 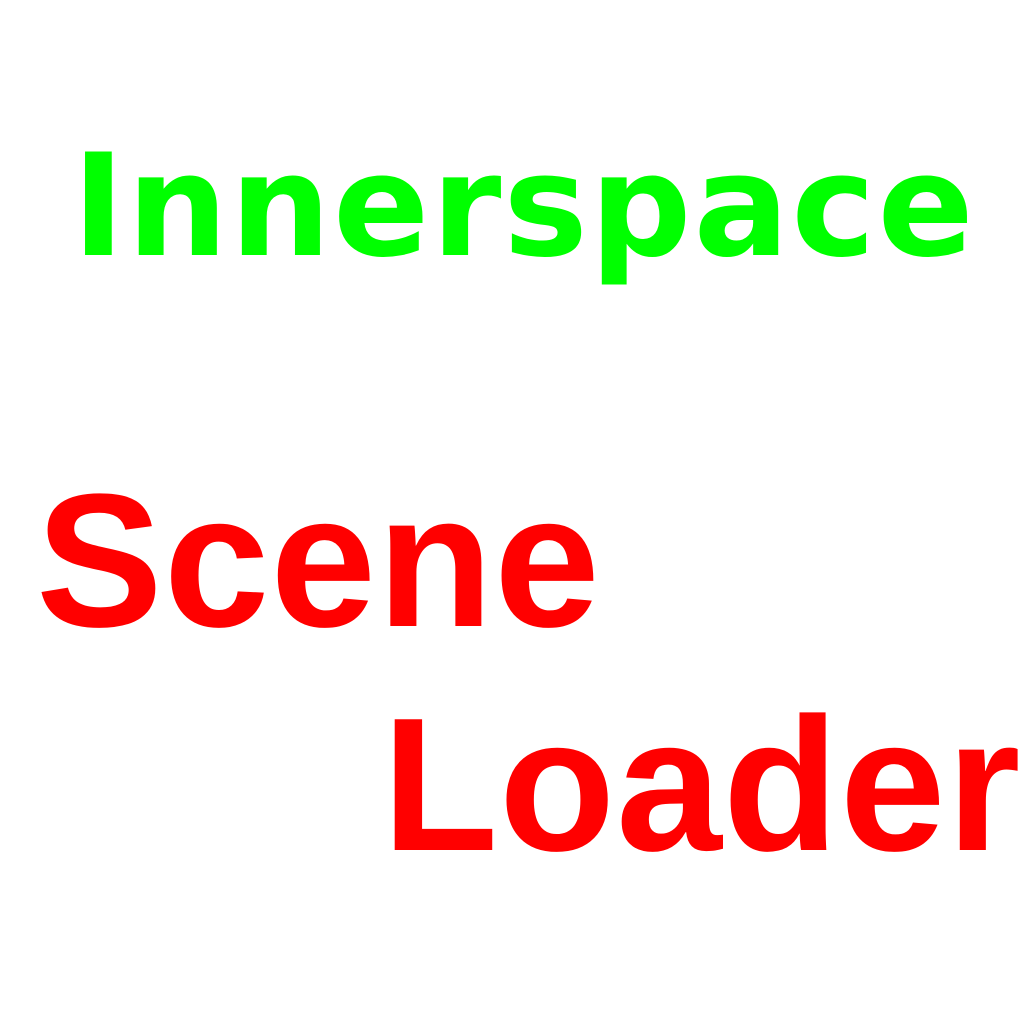 What do you see at coordinates (318, 561) in the screenshot?
I see `title-line-1: Scene` at bounding box center [318, 561].